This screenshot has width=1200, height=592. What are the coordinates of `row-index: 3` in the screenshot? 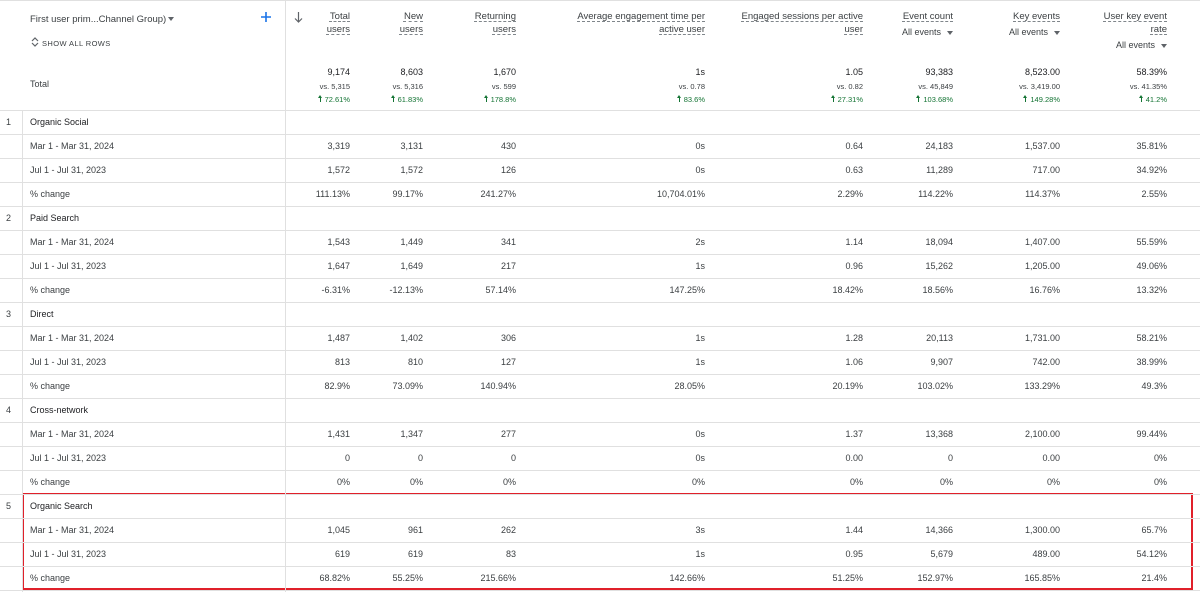 It's located at (9, 314).